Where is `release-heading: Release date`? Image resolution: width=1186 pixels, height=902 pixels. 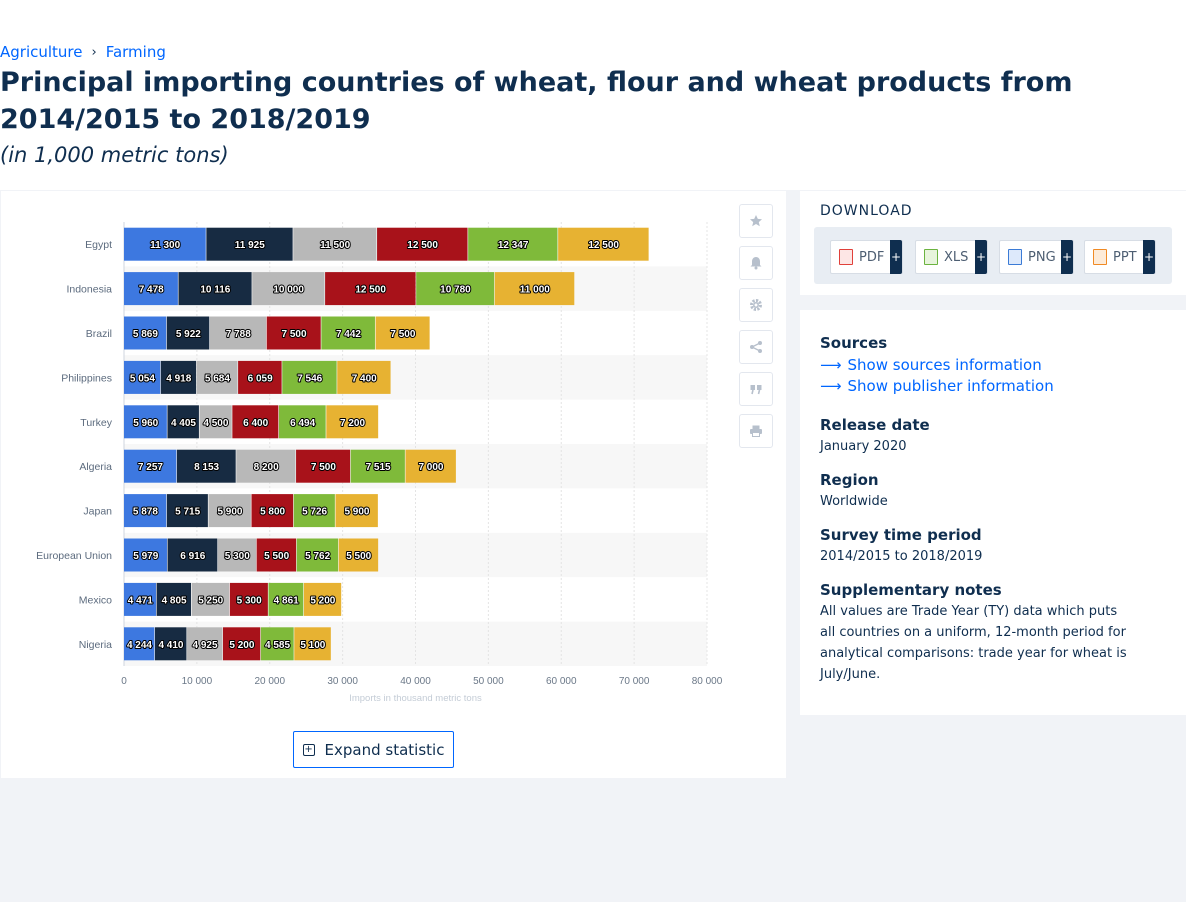 release-heading: Release date is located at coordinates (875, 425).